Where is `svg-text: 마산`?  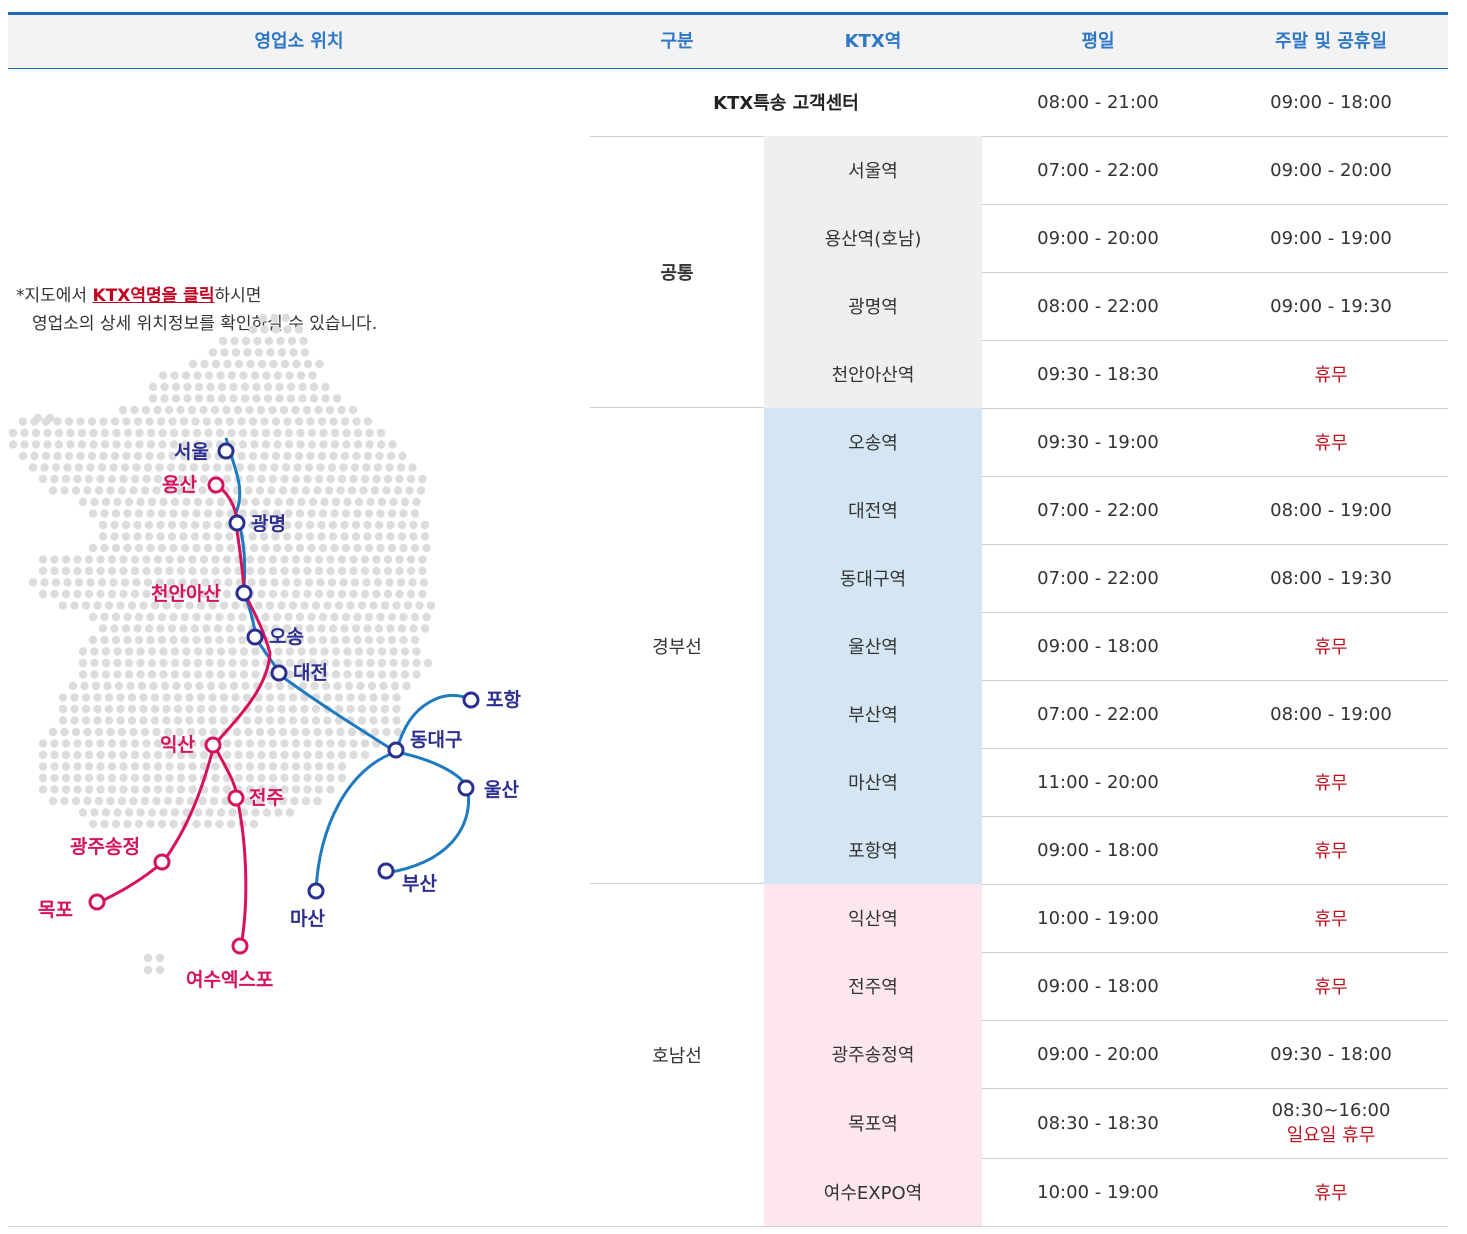
svg-text: 마산 is located at coordinates (307, 919).